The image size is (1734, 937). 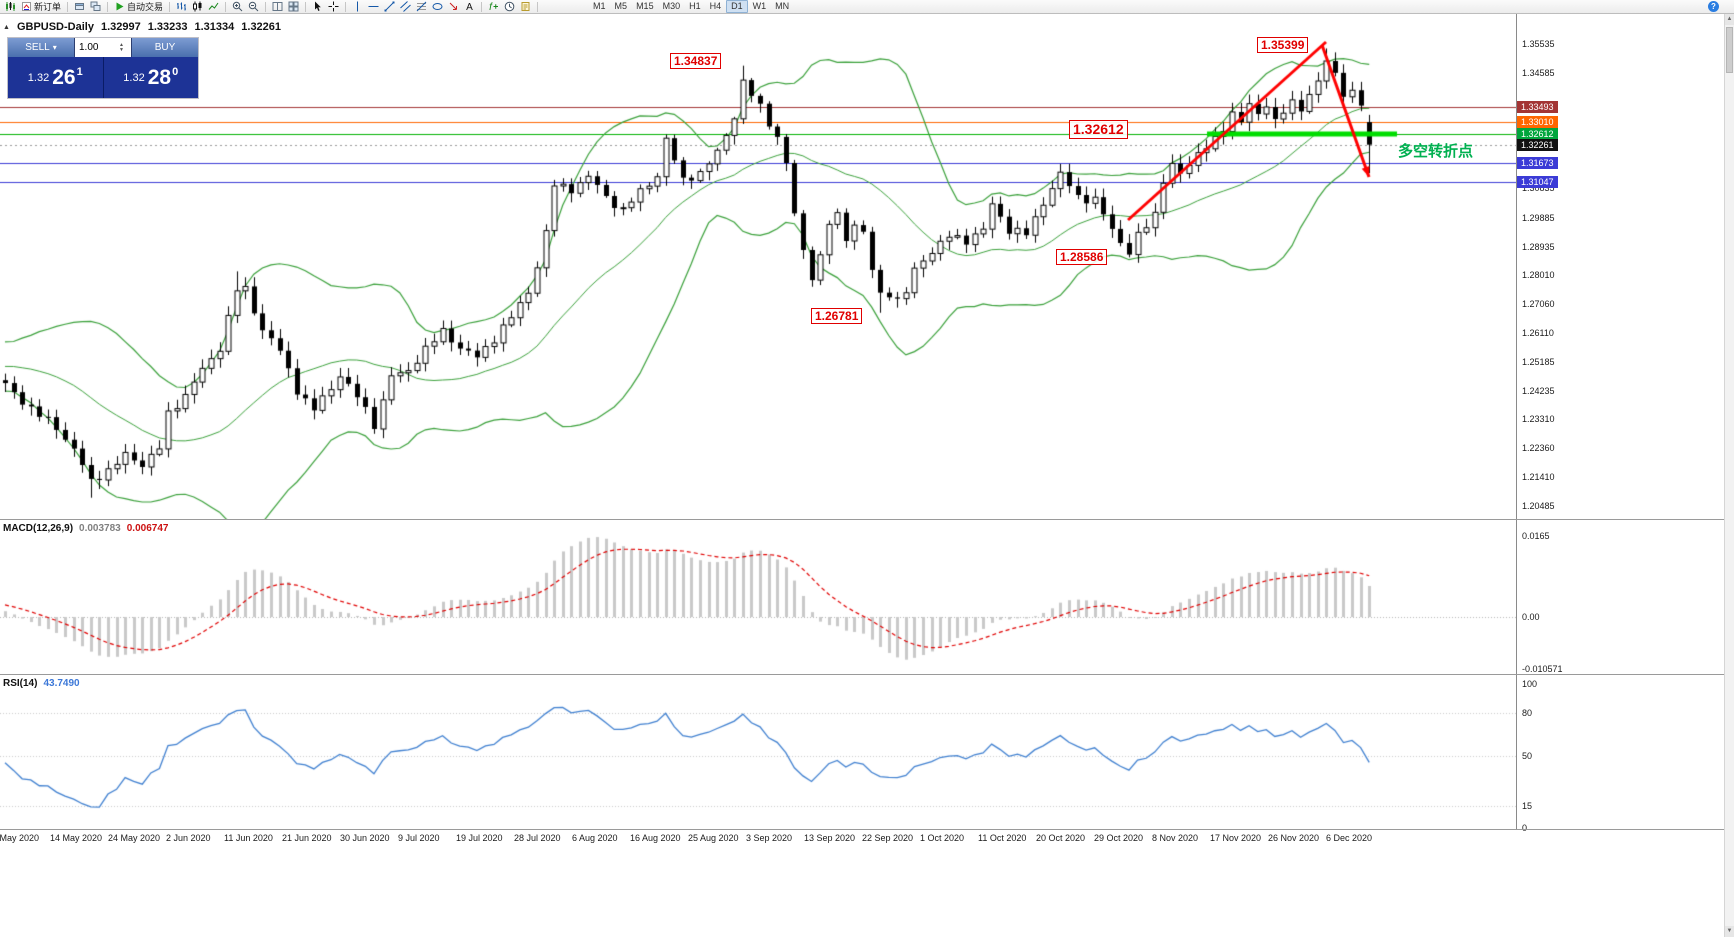 I want to click on date-axis-label: 26 Nov 2020, so click(x=1294, y=838).